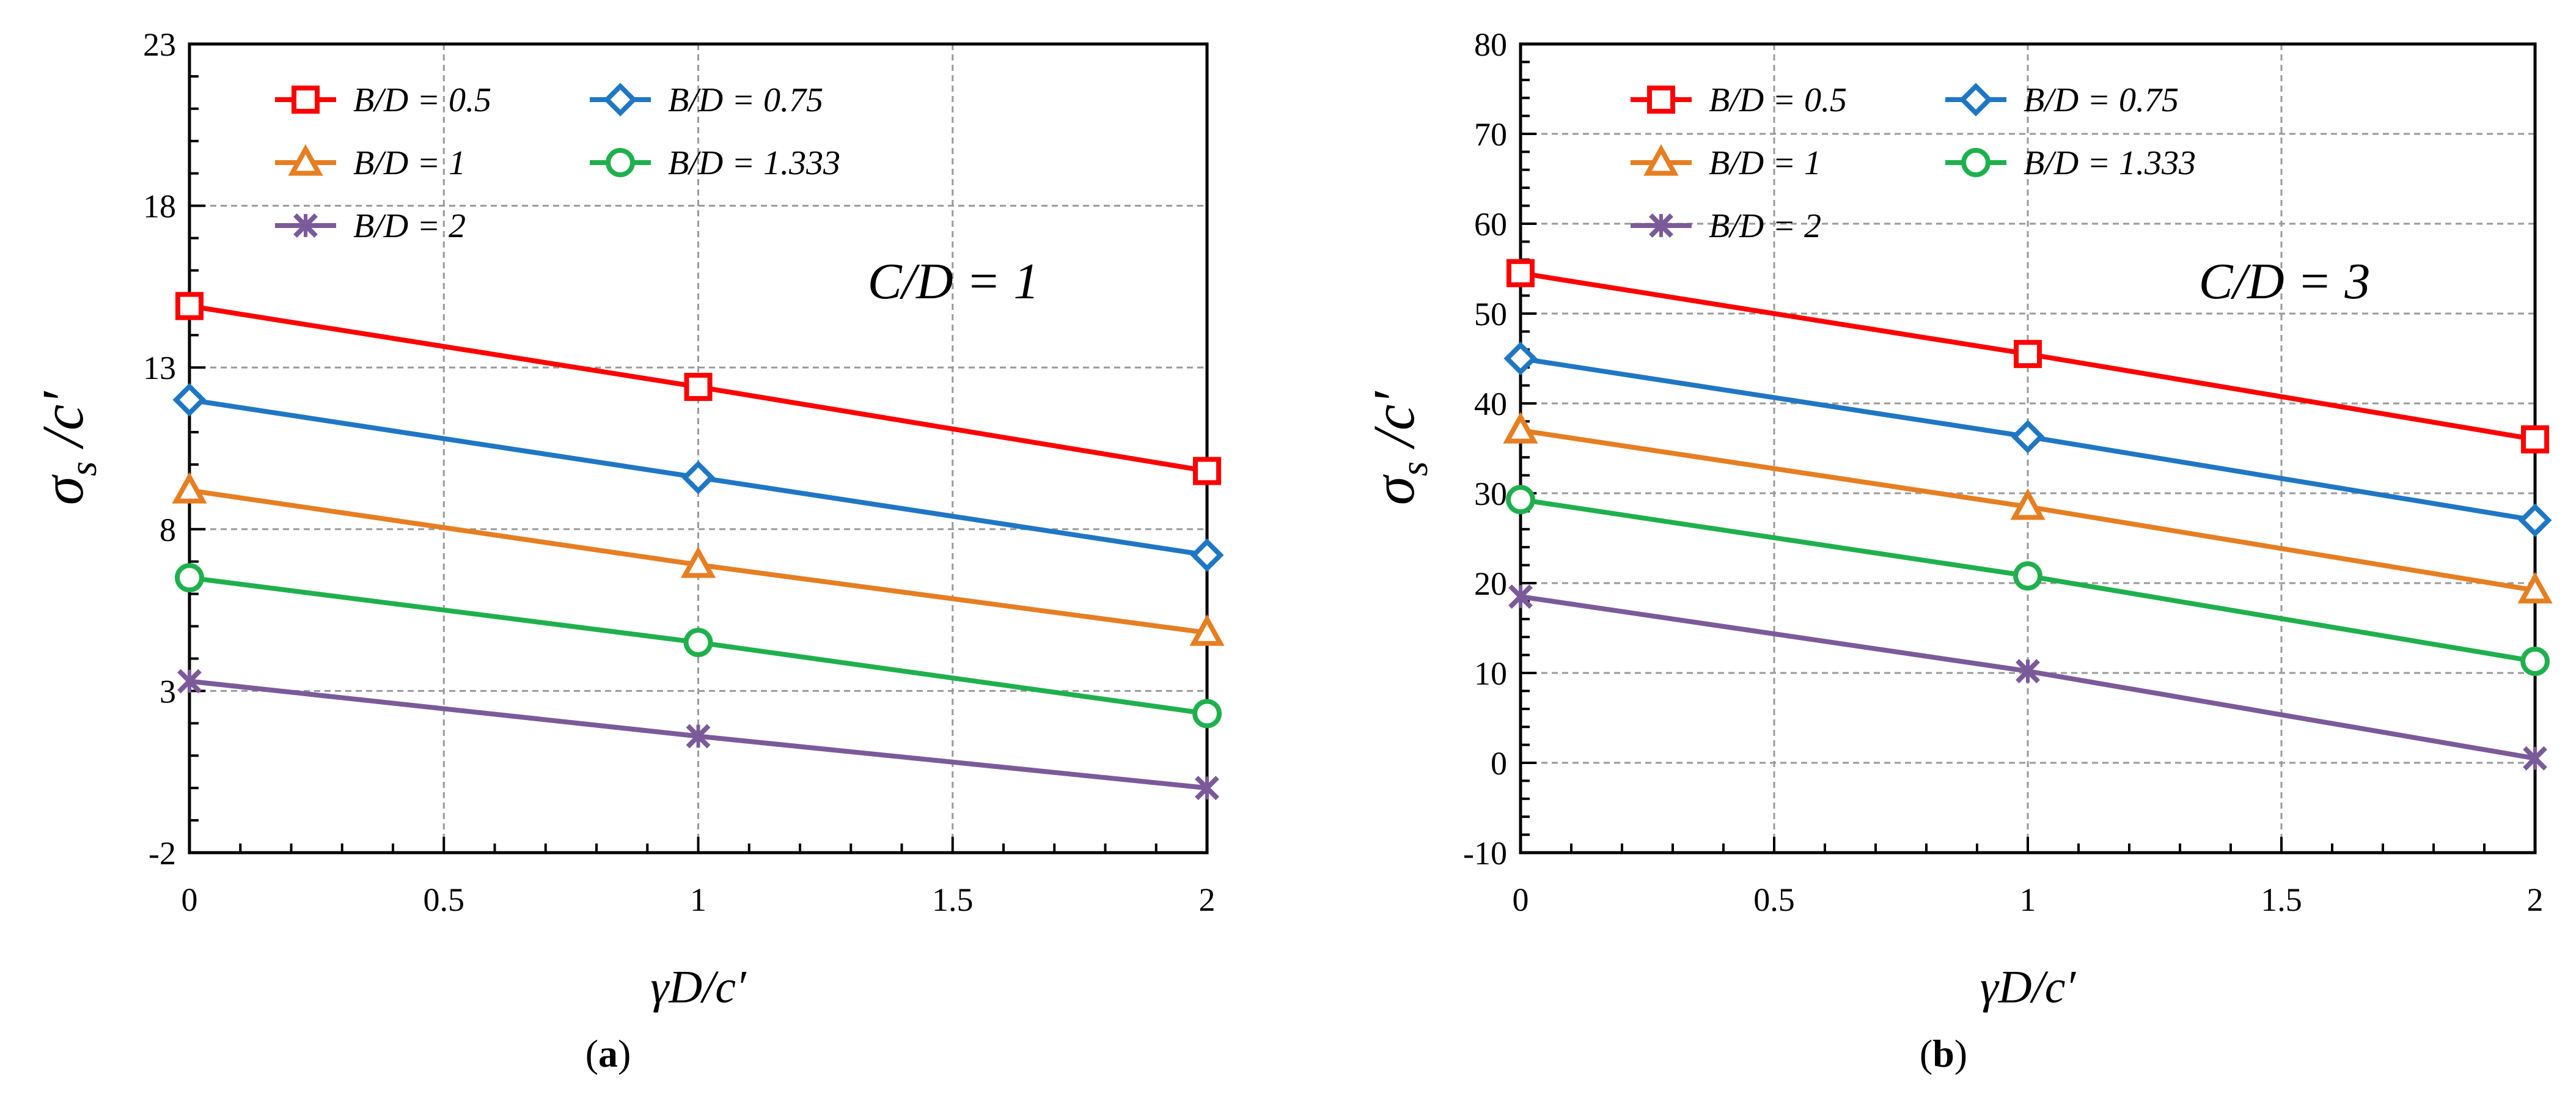 This screenshot has height=1099, width=2576. Describe the element at coordinates (1490, 314) in the screenshot. I see `y-tick-label: 50` at that location.